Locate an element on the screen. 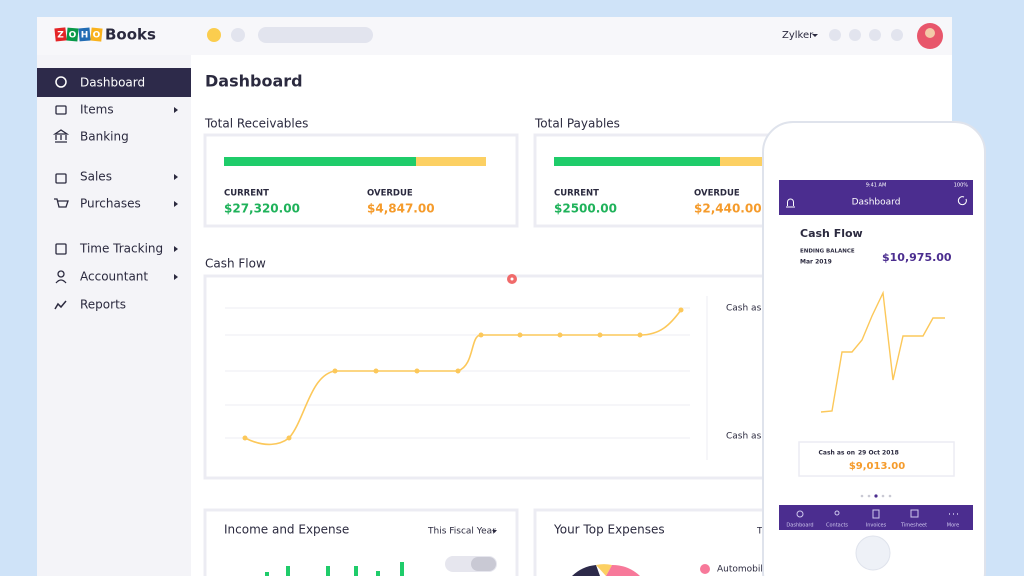 This screenshot has height=576, width=1024. card is located at coordinates (361, 180).